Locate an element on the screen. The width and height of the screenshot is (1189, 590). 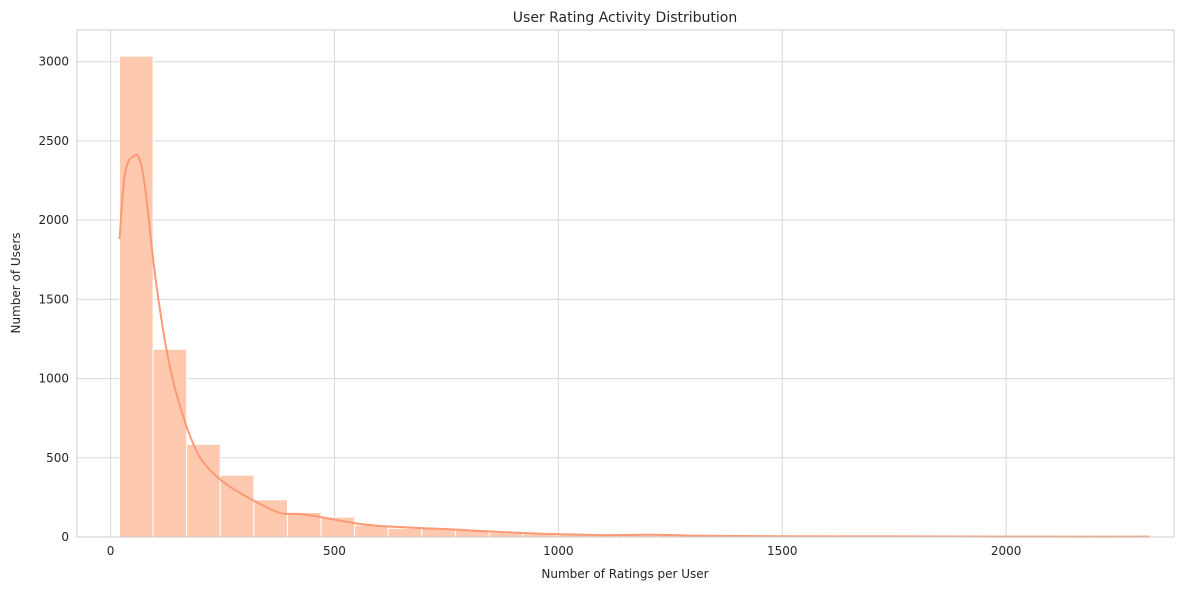
y-tick-label: 1000 is located at coordinates (53, 379).